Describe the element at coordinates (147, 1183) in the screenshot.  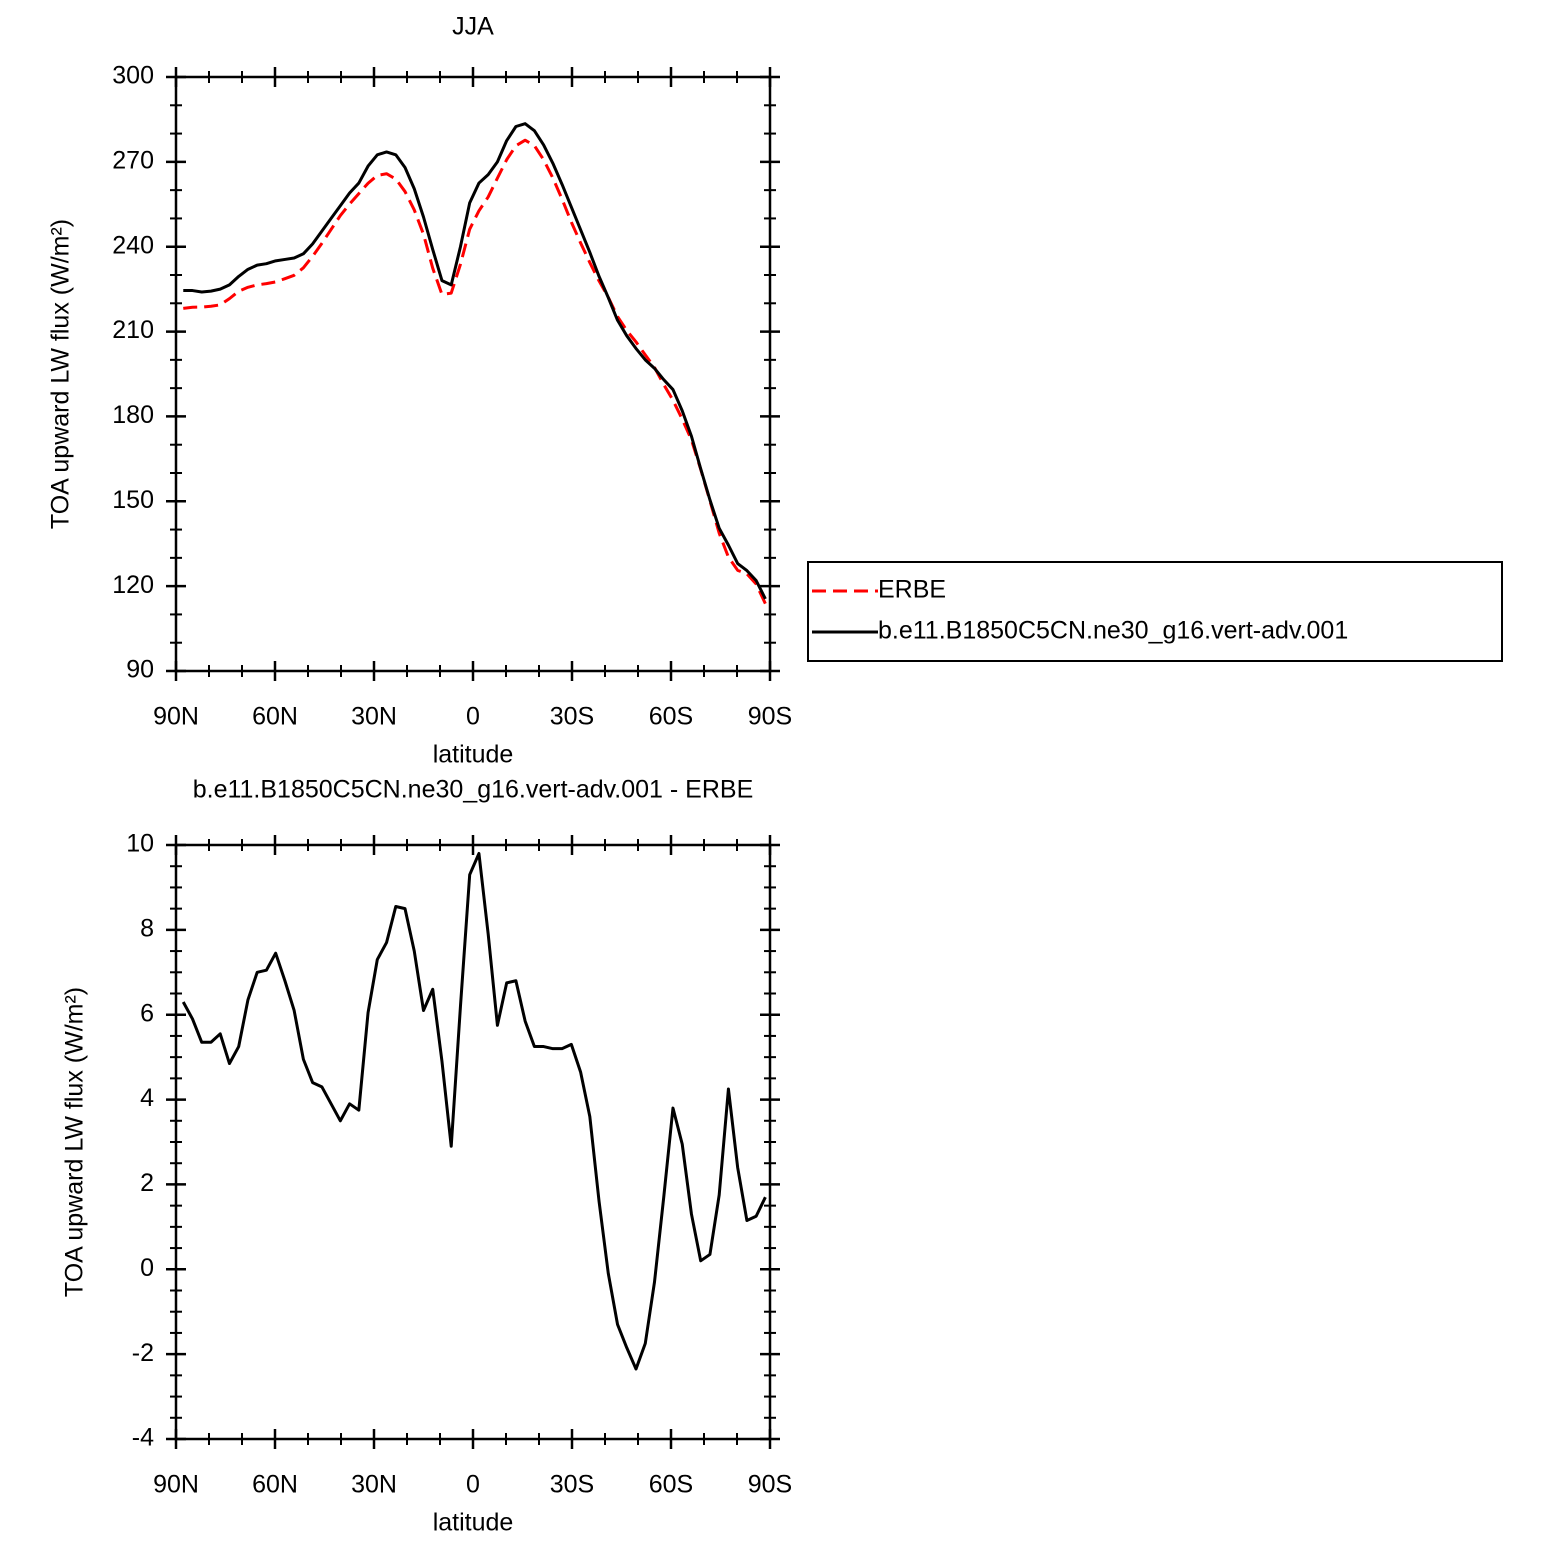
I see `y-tick-label: 2` at that location.